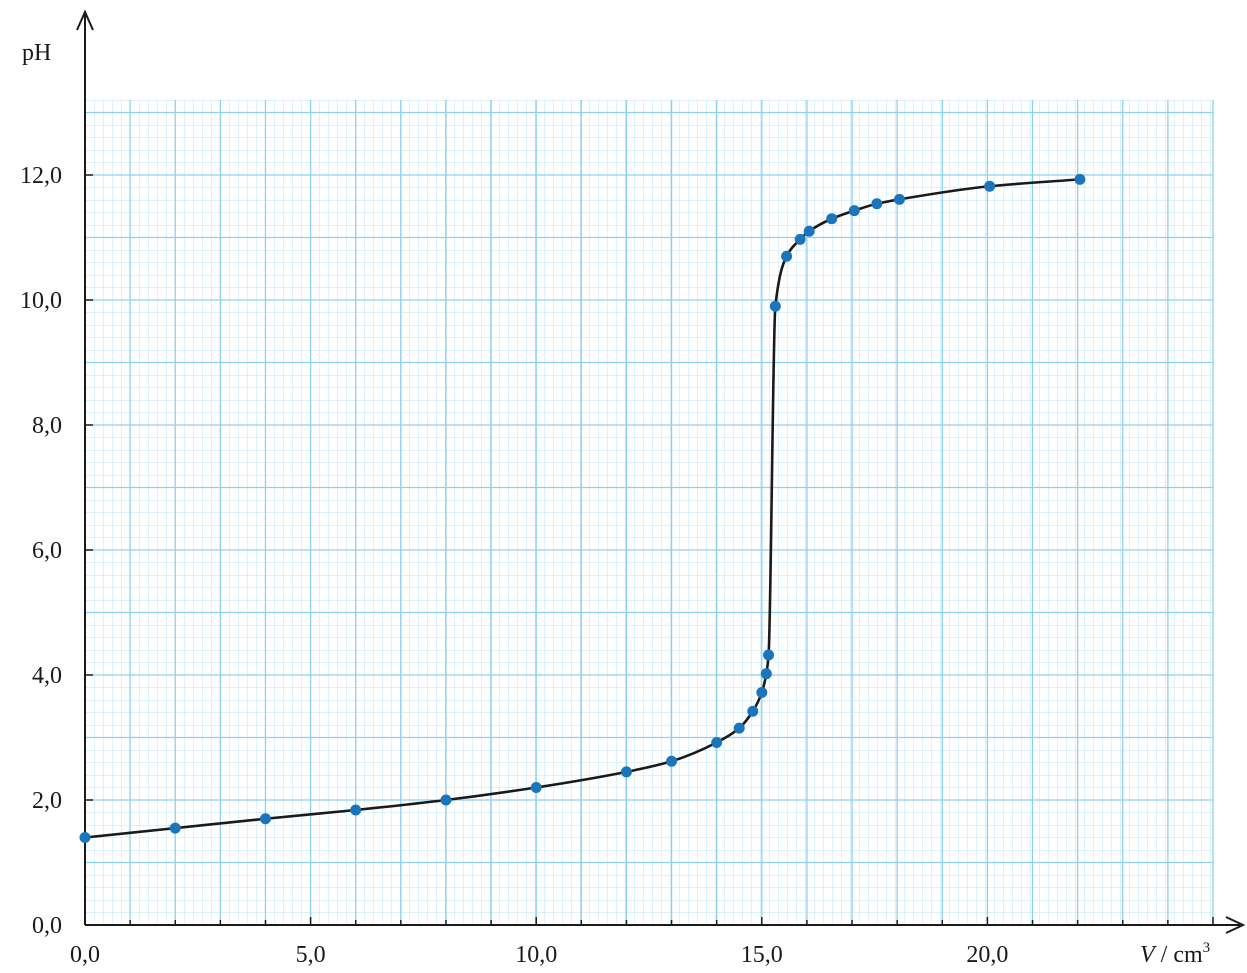 This screenshot has height=973, width=1247. What do you see at coordinates (85, 20) in the screenshot?
I see `y-axis-arrowhead` at bounding box center [85, 20].